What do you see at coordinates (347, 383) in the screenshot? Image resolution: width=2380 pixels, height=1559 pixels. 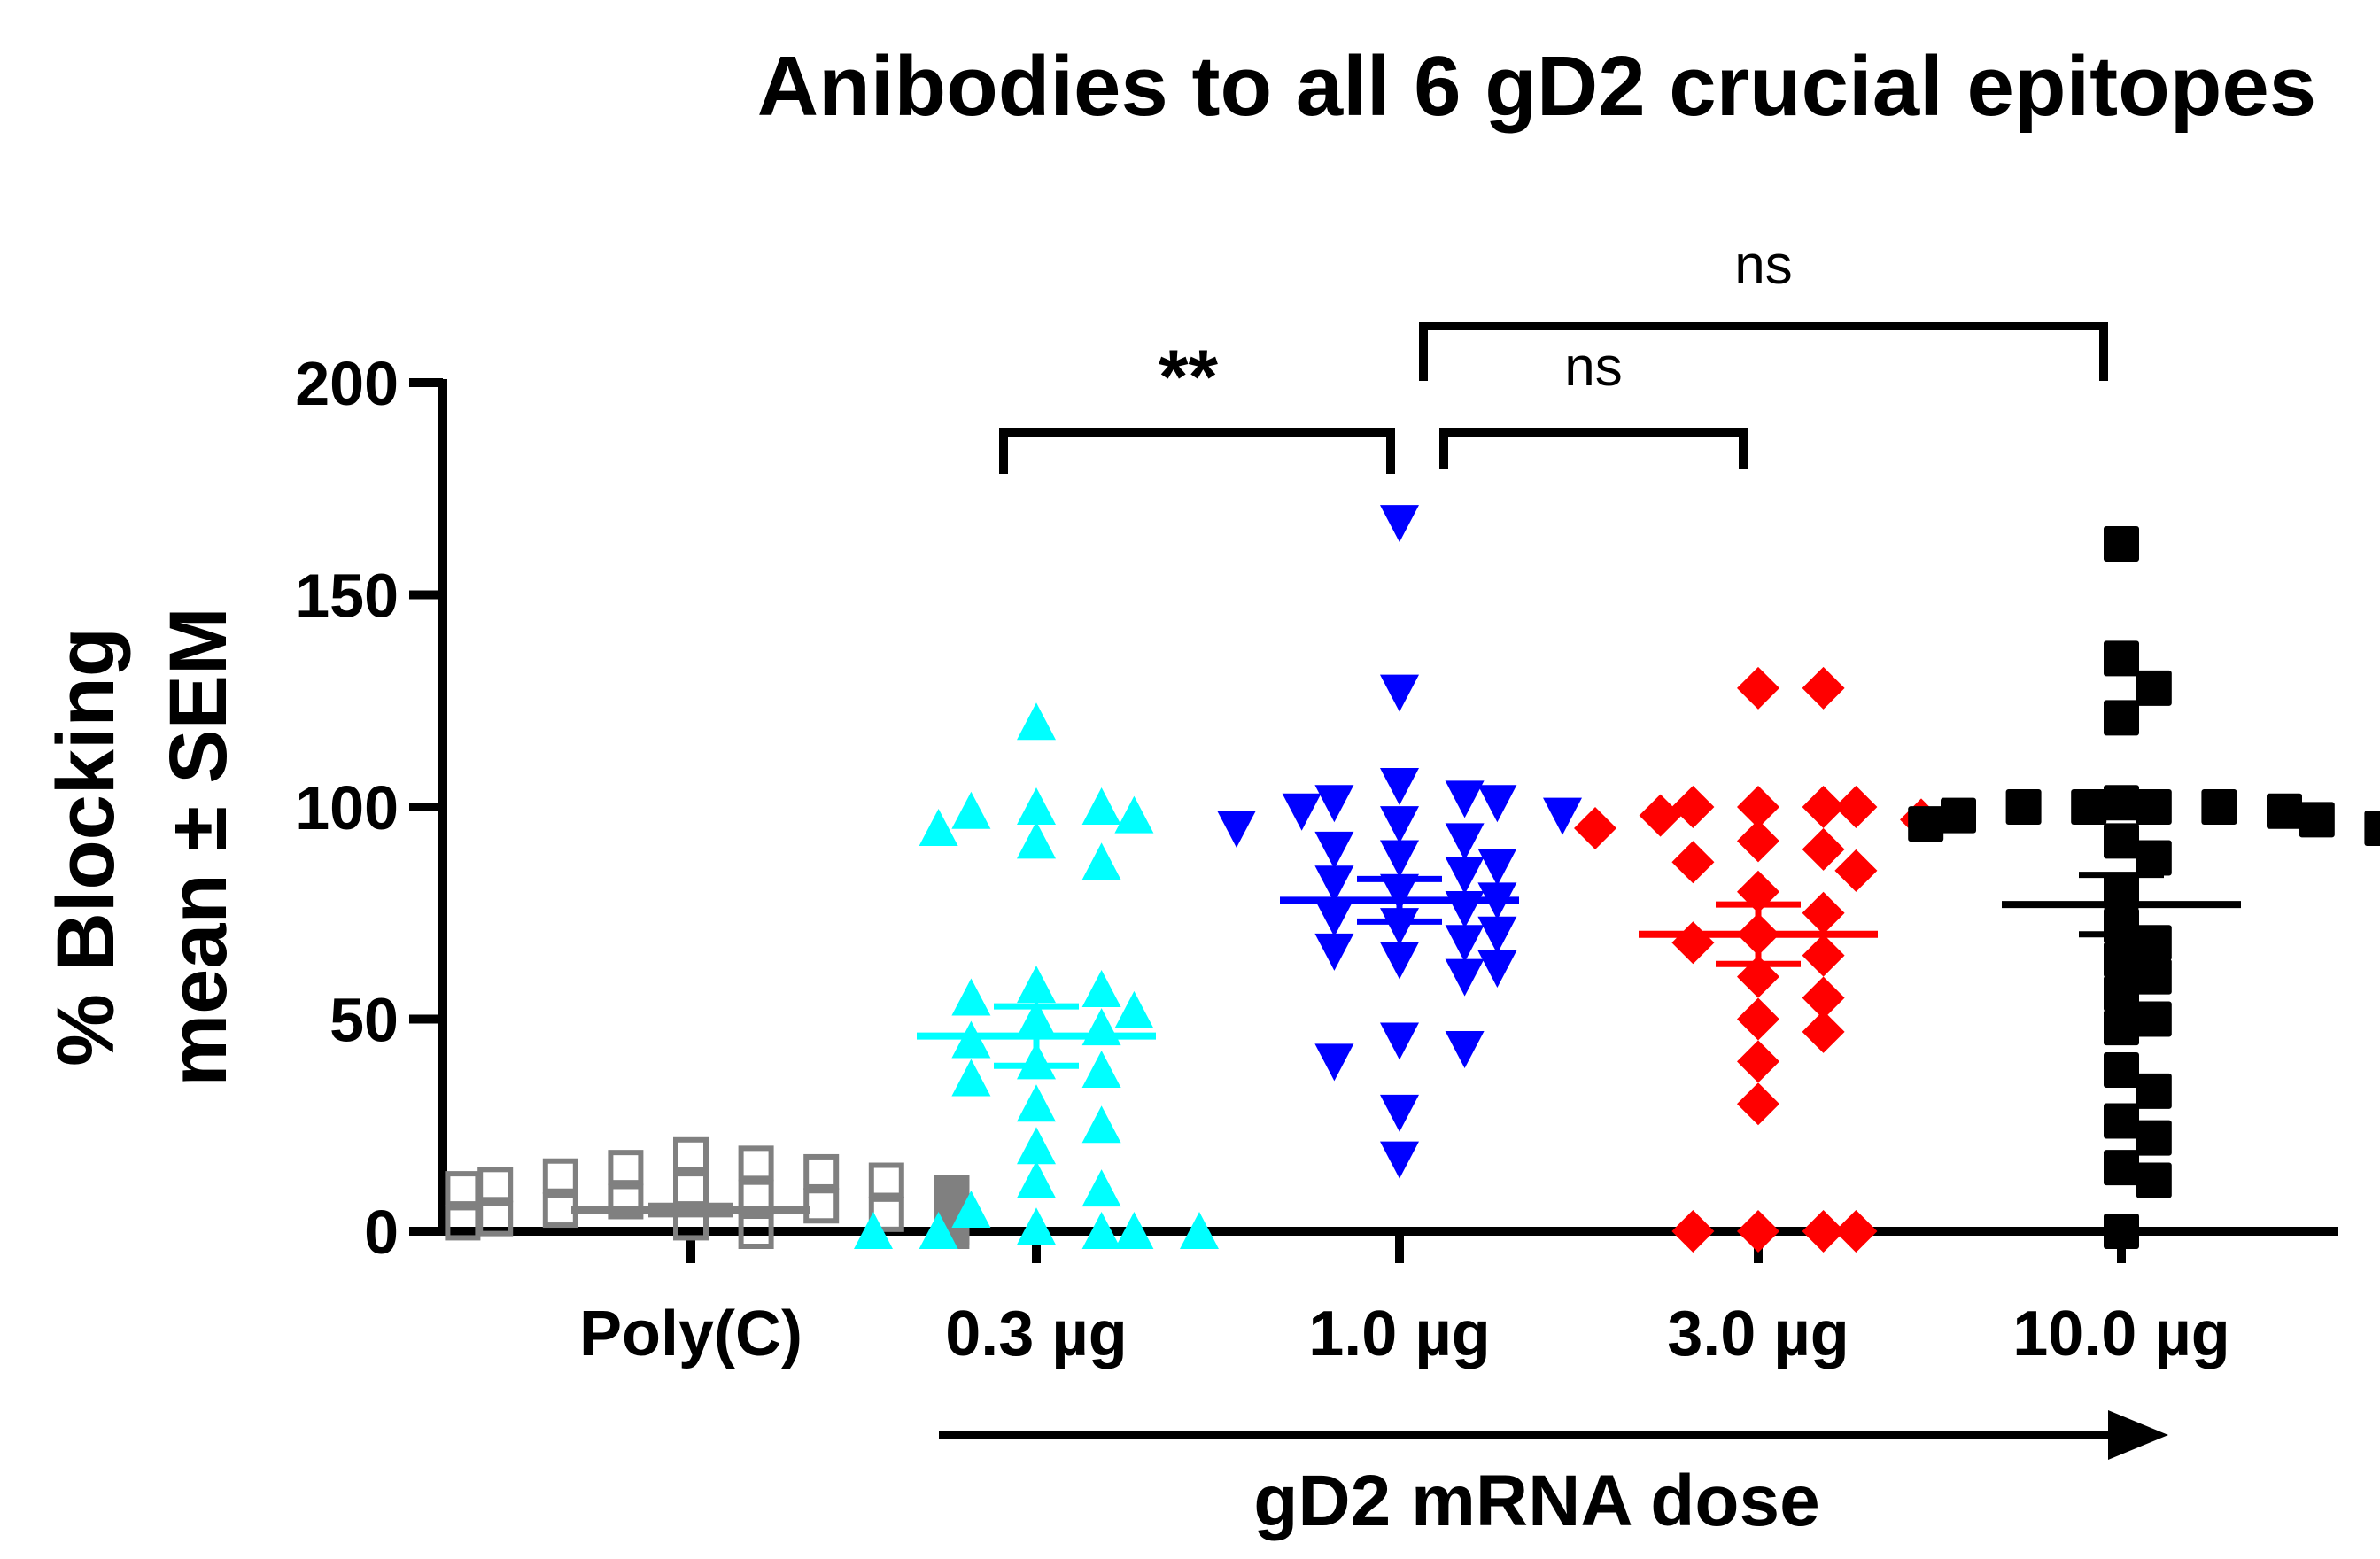 I see `y-tick-label-200: 200` at bounding box center [347, 383].